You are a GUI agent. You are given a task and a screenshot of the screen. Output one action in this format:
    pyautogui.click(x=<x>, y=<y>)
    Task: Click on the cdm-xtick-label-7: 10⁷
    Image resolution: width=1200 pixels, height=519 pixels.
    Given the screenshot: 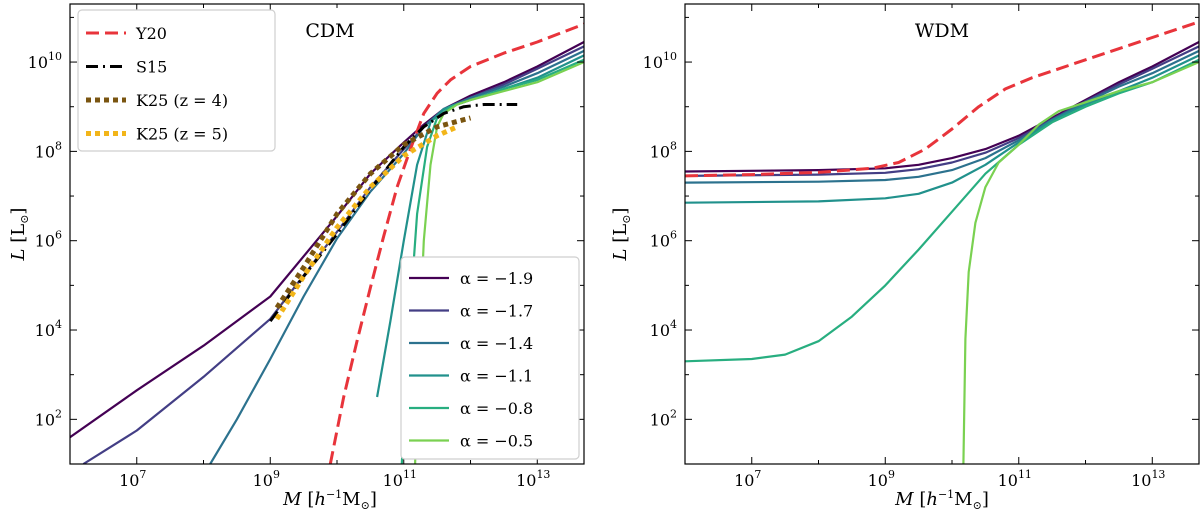 What is the action you would take?
    pyautogui.click(x=132, y=479)
    